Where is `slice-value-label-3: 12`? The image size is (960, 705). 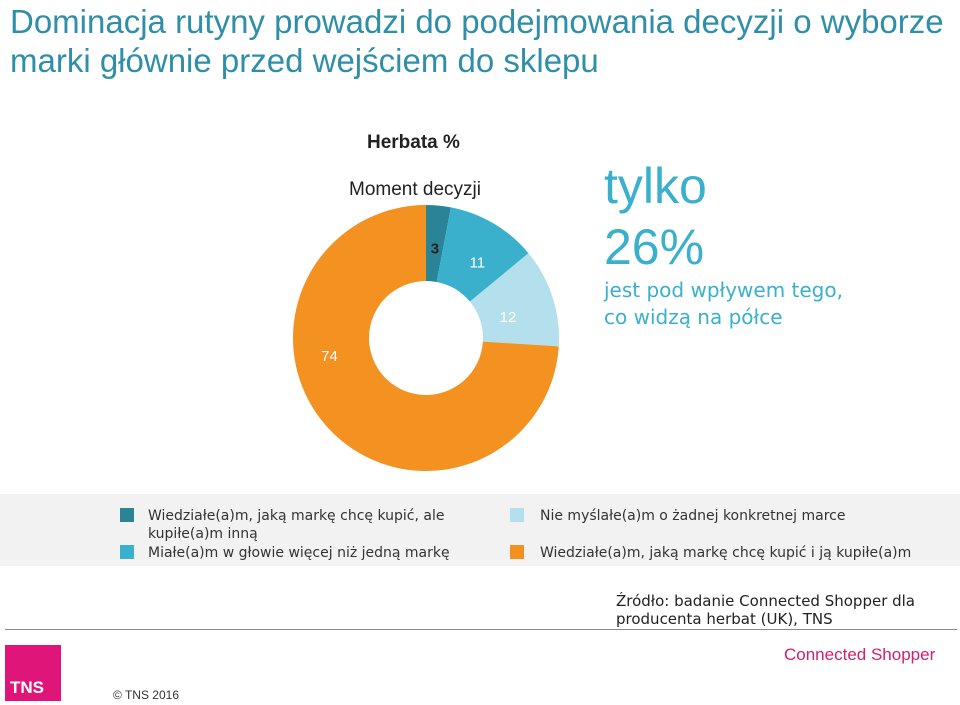
slice-value-label-3: 12 is located at coordinates (508, 317).